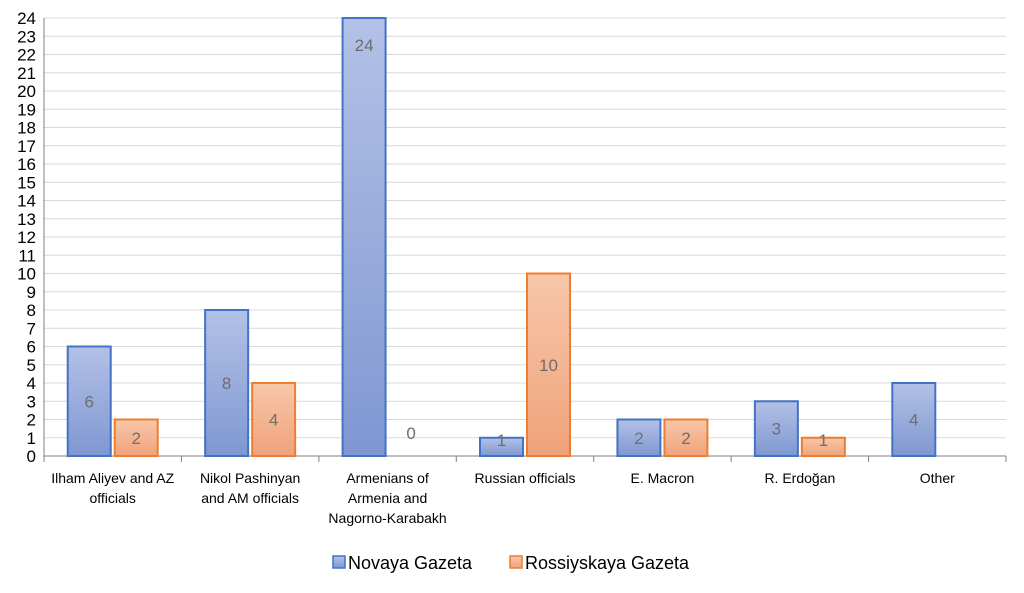 The width and height of the screenshot is (1024, 593). I want to click on x-tick-label: Armenians of Armenia and Nagorno-Karabakh, so click(387, 498).